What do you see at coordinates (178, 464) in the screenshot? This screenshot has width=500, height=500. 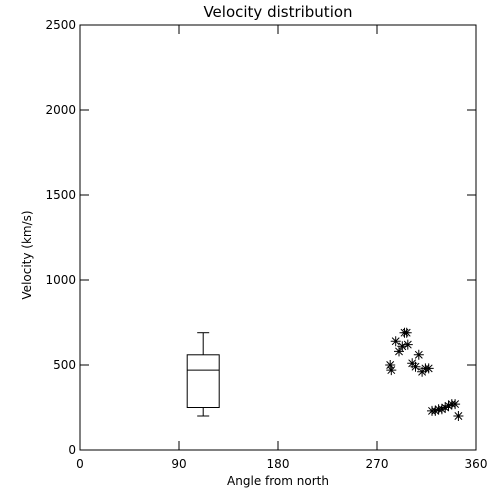 I see `x-tick-label: 90` at bounding box center [178, 464].